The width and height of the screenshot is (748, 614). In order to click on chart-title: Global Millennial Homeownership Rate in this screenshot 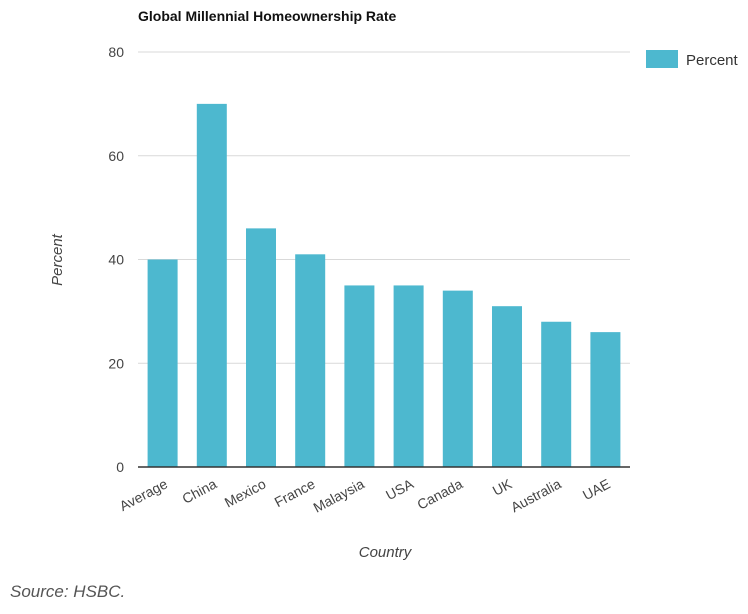, I will do `click(267, 16)`.